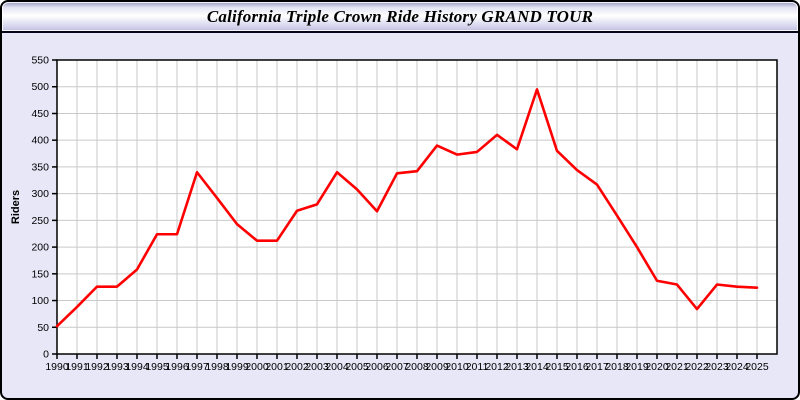  Describe the element at coordinates (577, 367) in the screenshot. I see `x-tick-label: 2016` at that location.